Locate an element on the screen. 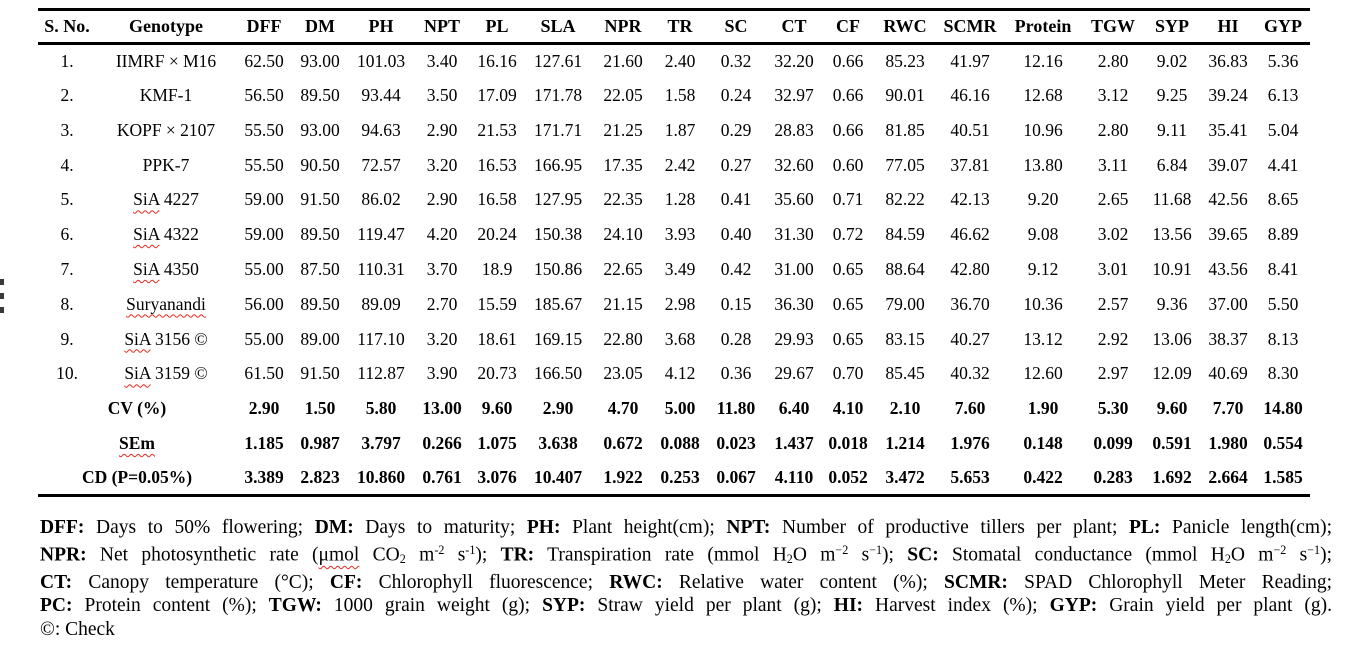 This screenshot has height=657, width=1354. summary-cell: 0.422 is located at coordinates (1043, 476).